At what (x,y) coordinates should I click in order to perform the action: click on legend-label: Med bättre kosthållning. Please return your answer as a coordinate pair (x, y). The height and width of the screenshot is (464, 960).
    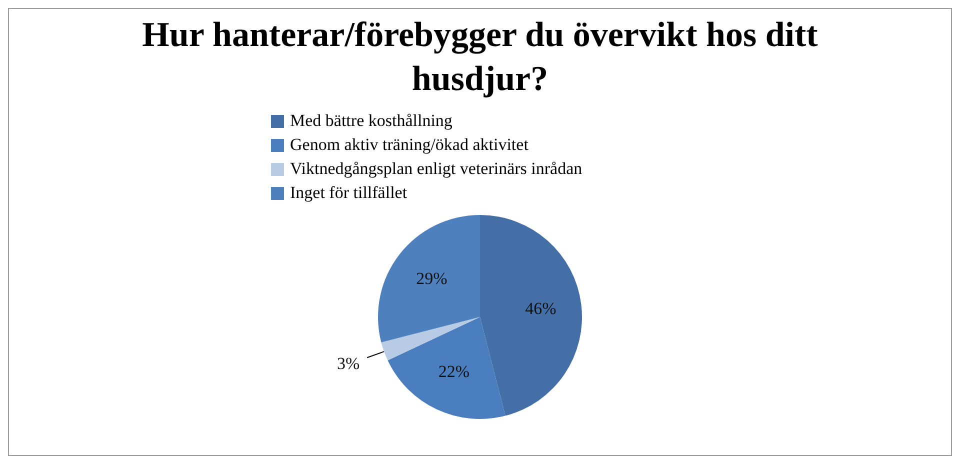
    Looking at the image, I should click on (371, 121).